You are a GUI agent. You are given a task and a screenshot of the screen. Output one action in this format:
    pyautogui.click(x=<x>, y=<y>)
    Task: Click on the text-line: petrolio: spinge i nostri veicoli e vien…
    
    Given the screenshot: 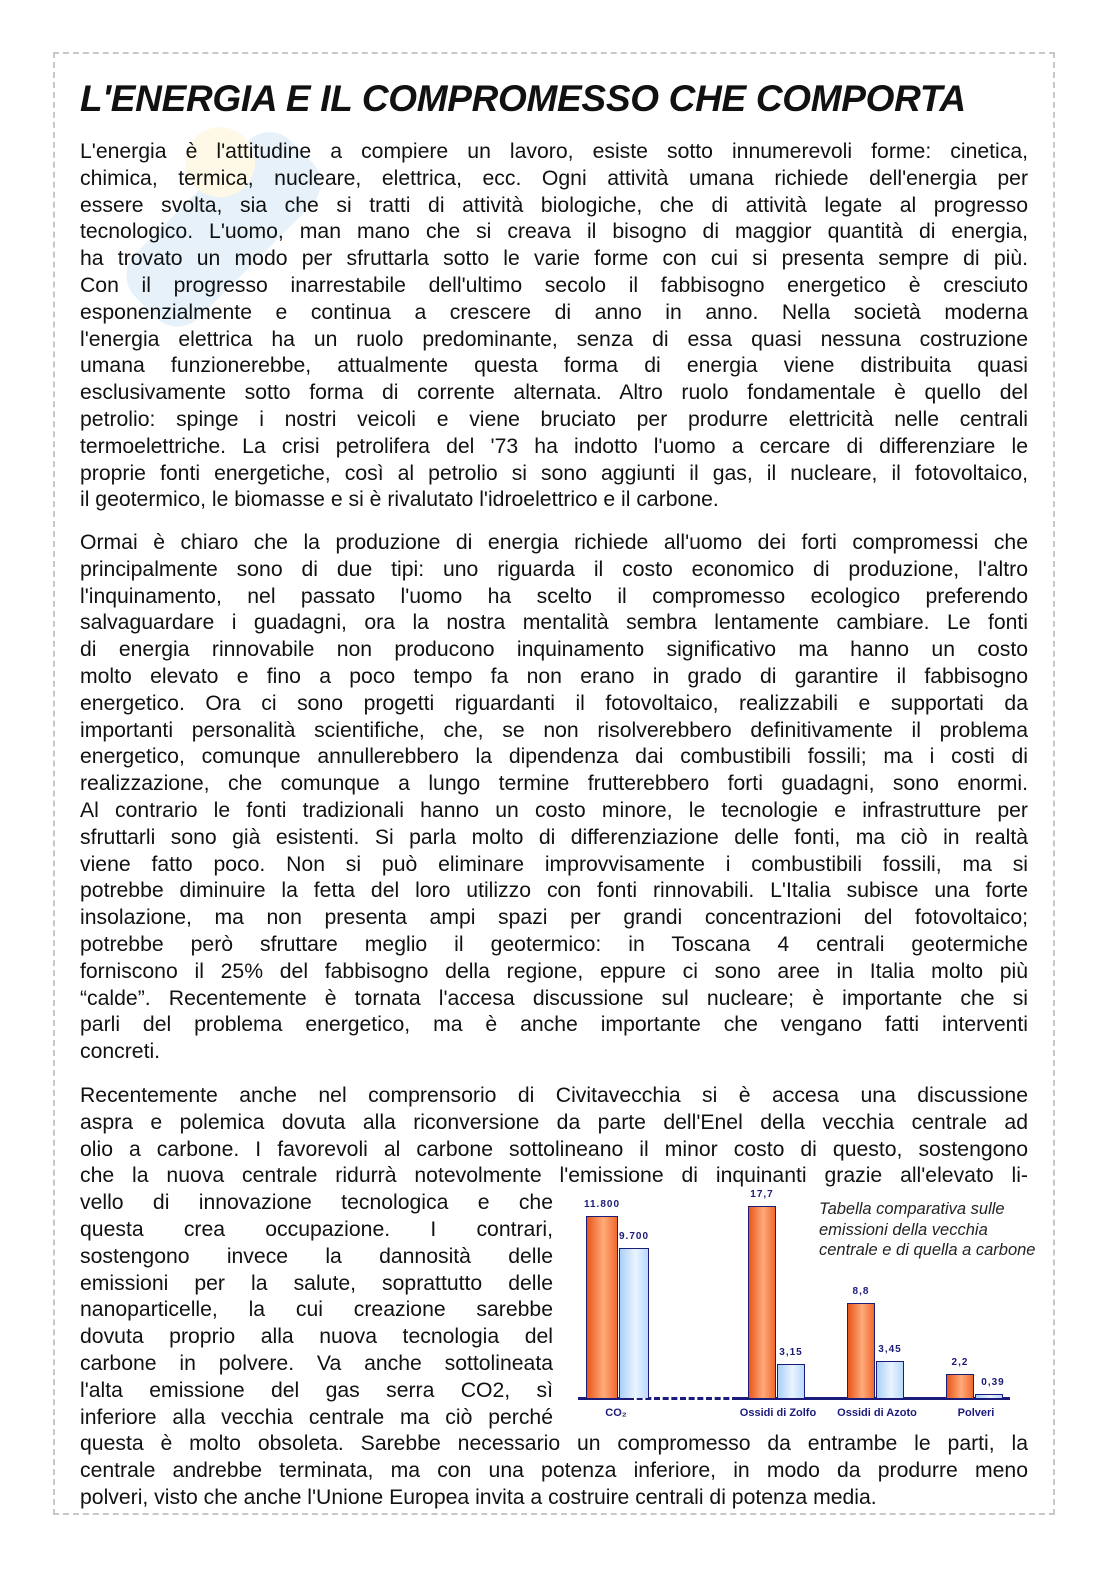 What is the action you would take?
    pyautogui.click(x=554, y=419)
    